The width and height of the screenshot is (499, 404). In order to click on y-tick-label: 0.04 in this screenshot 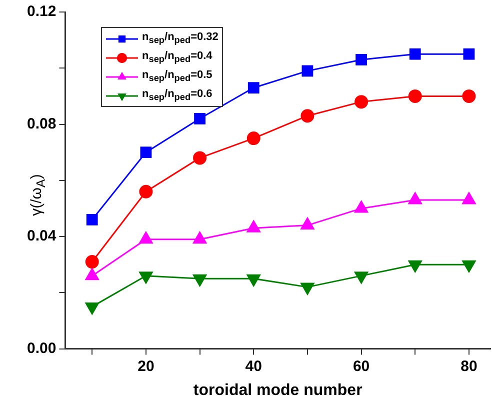, I will do `click(41, 236)`.